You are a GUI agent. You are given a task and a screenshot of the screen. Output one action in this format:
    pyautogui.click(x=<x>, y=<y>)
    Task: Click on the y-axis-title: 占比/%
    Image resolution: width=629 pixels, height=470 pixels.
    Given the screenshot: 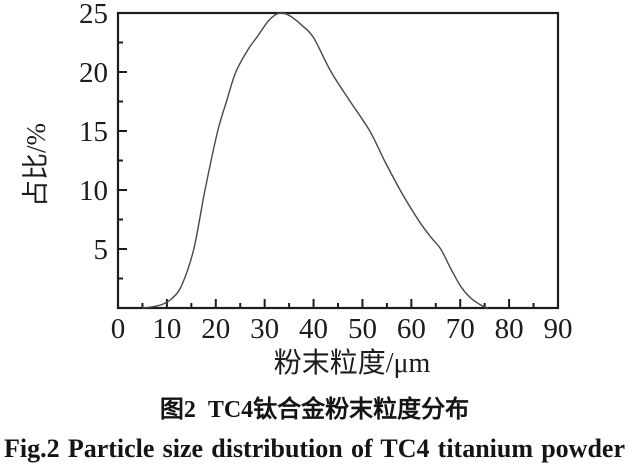 What is the action you would take?
    pyautogui.click(x=36, y=165)
    